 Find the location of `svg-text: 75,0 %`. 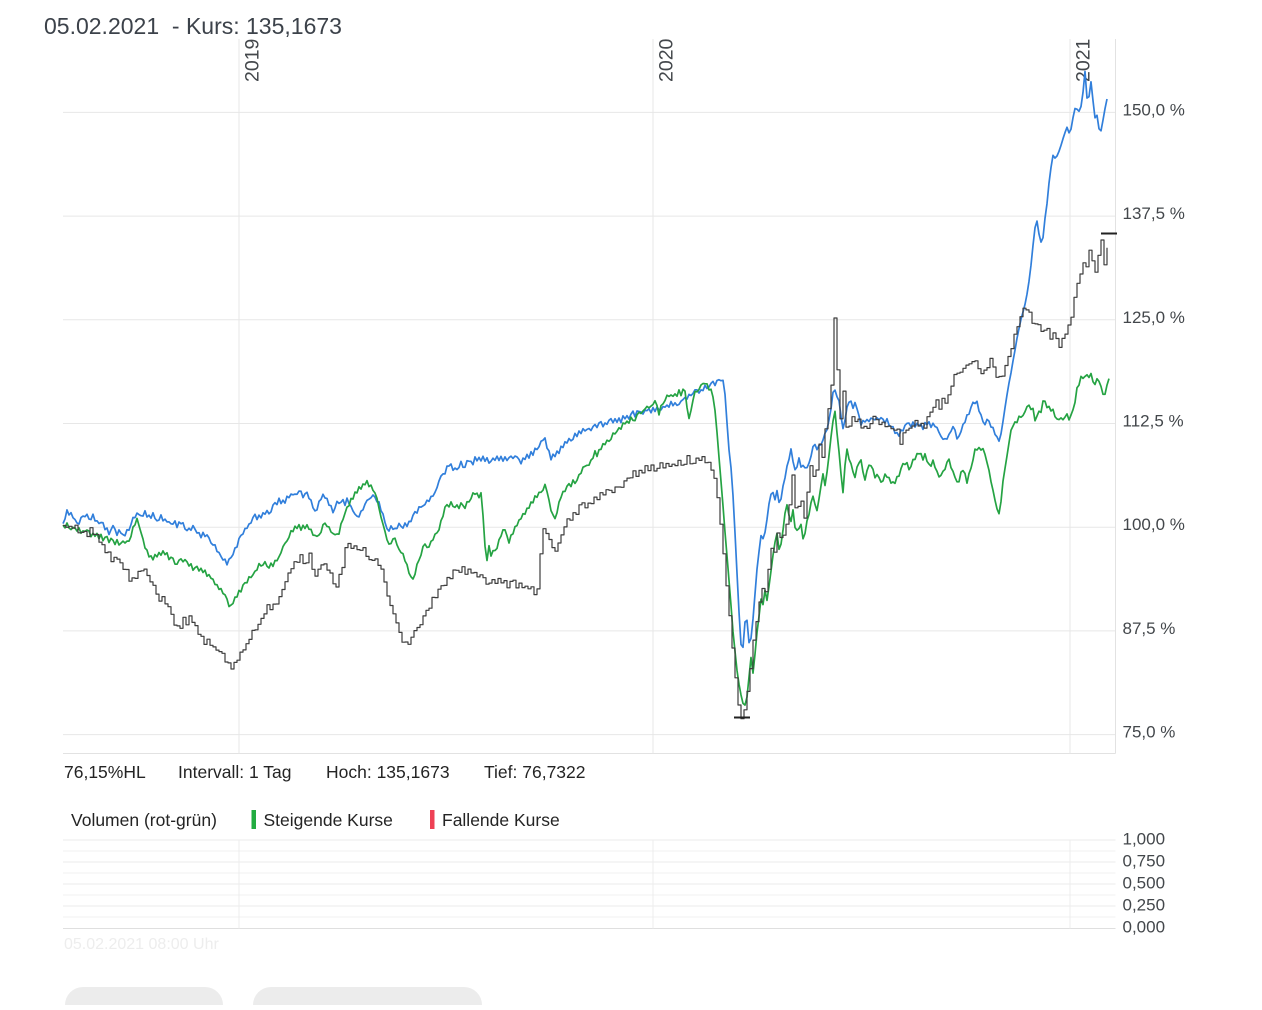

svg-text: 75,0 % is located at coordinates (1149, 732).